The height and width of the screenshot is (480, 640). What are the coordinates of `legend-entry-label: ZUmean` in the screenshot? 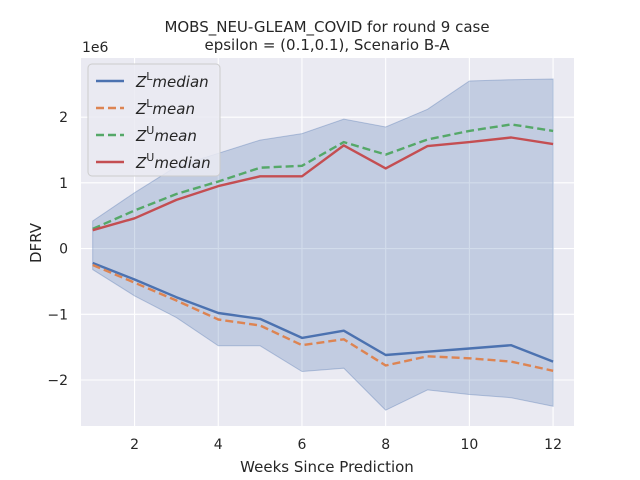 It's located at (166, 134).